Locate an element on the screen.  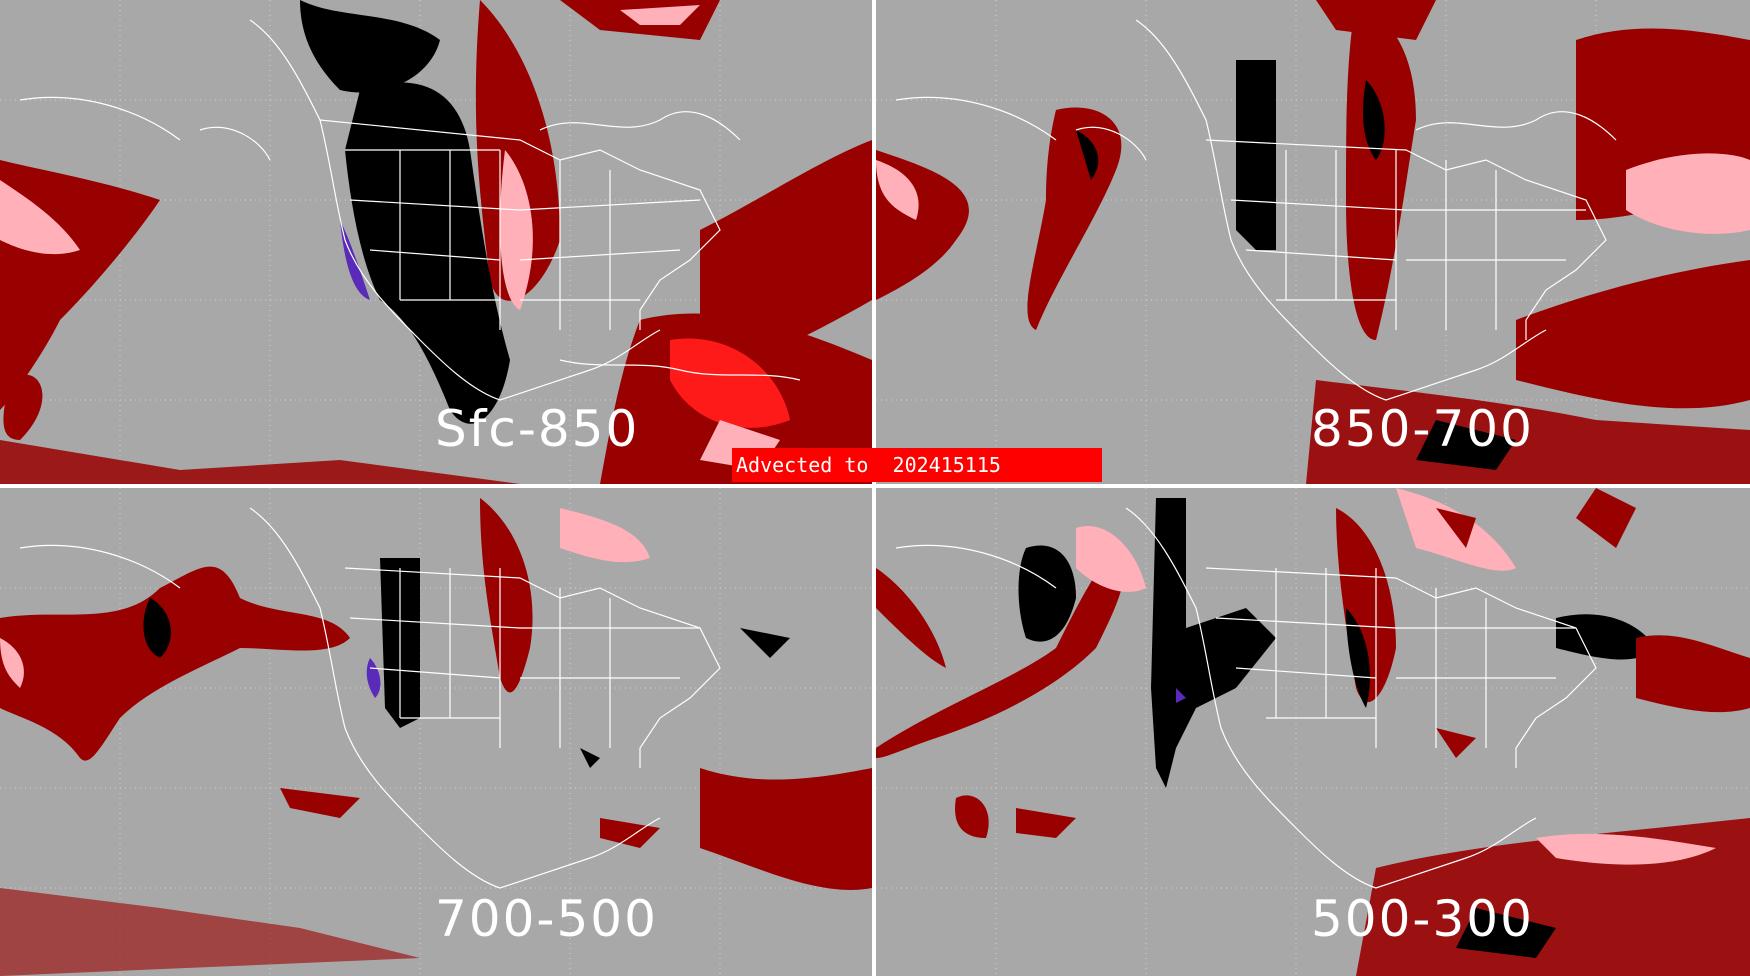
layer-label: 700-500 is located at coordinates (546, 919).